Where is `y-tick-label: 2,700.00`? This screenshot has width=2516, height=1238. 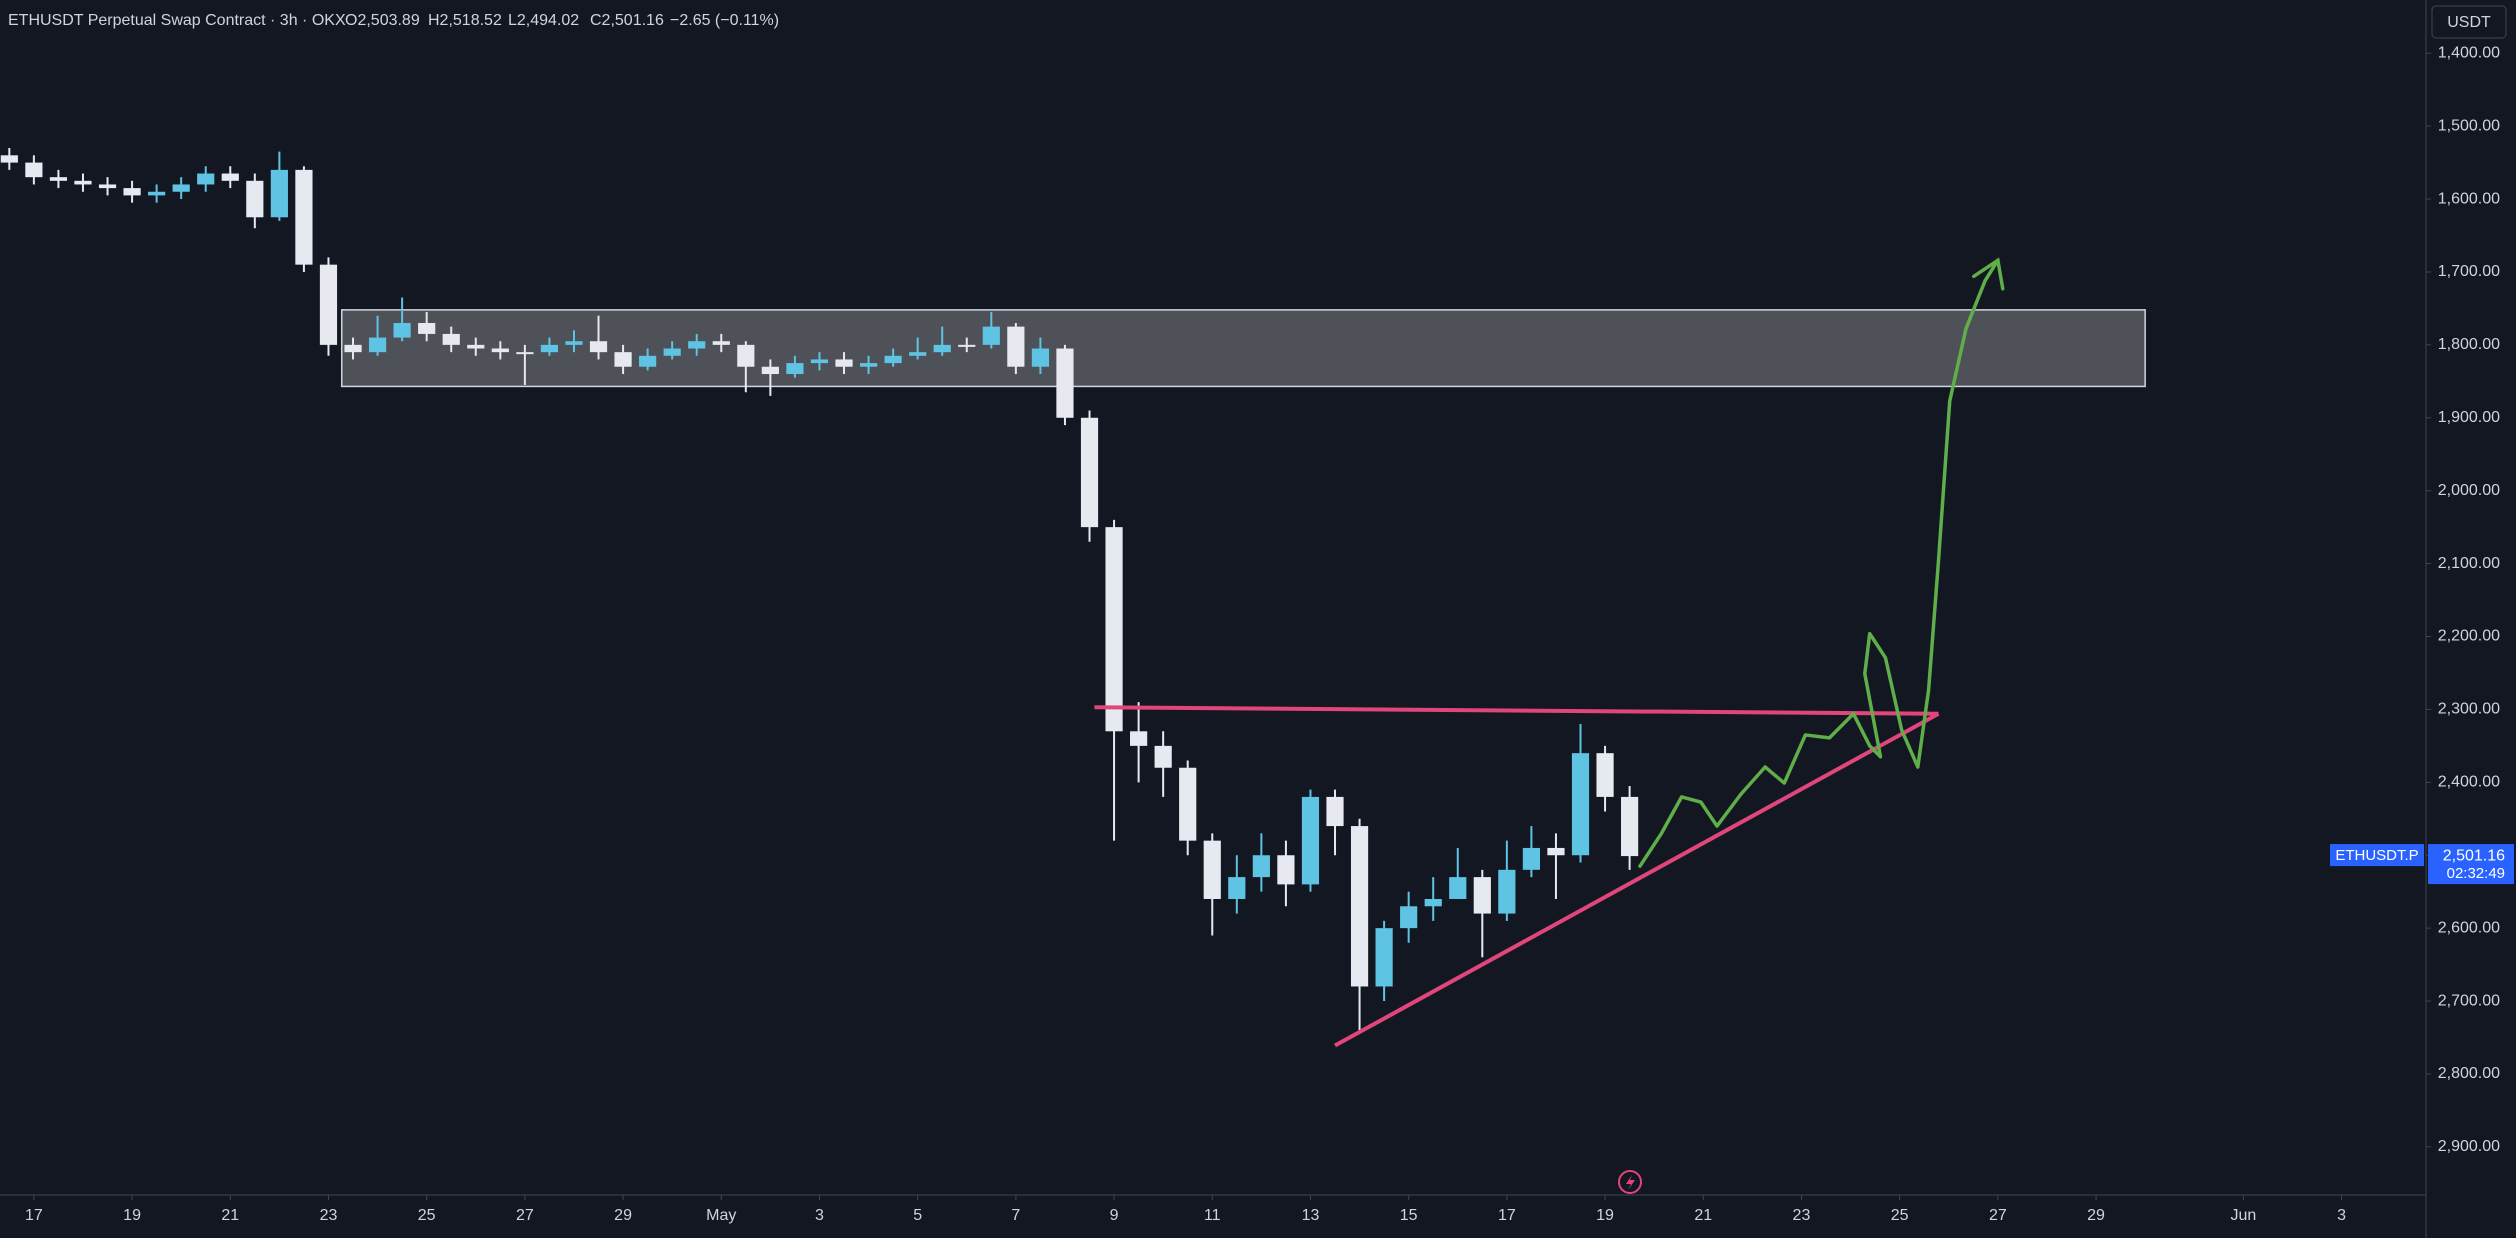
y-tick-label: 2,700.00 is located at coordinates (2469, 1000).